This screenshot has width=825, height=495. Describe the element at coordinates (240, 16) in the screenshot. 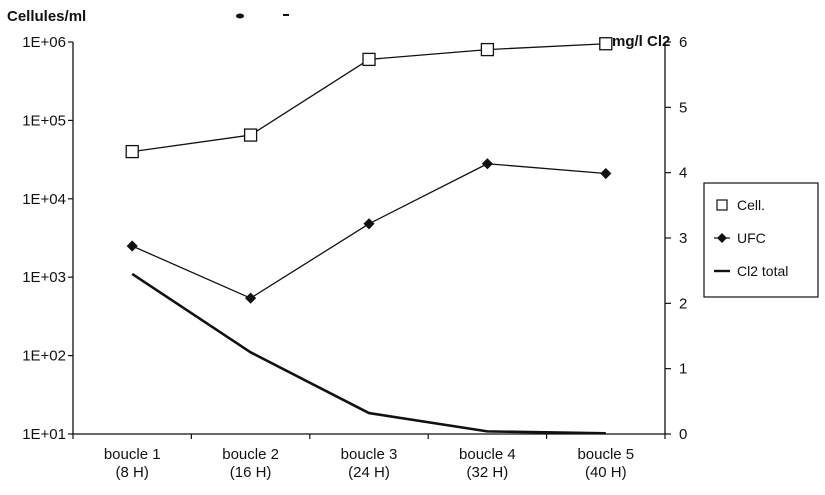

I see `scan-dot-mark` at that location.